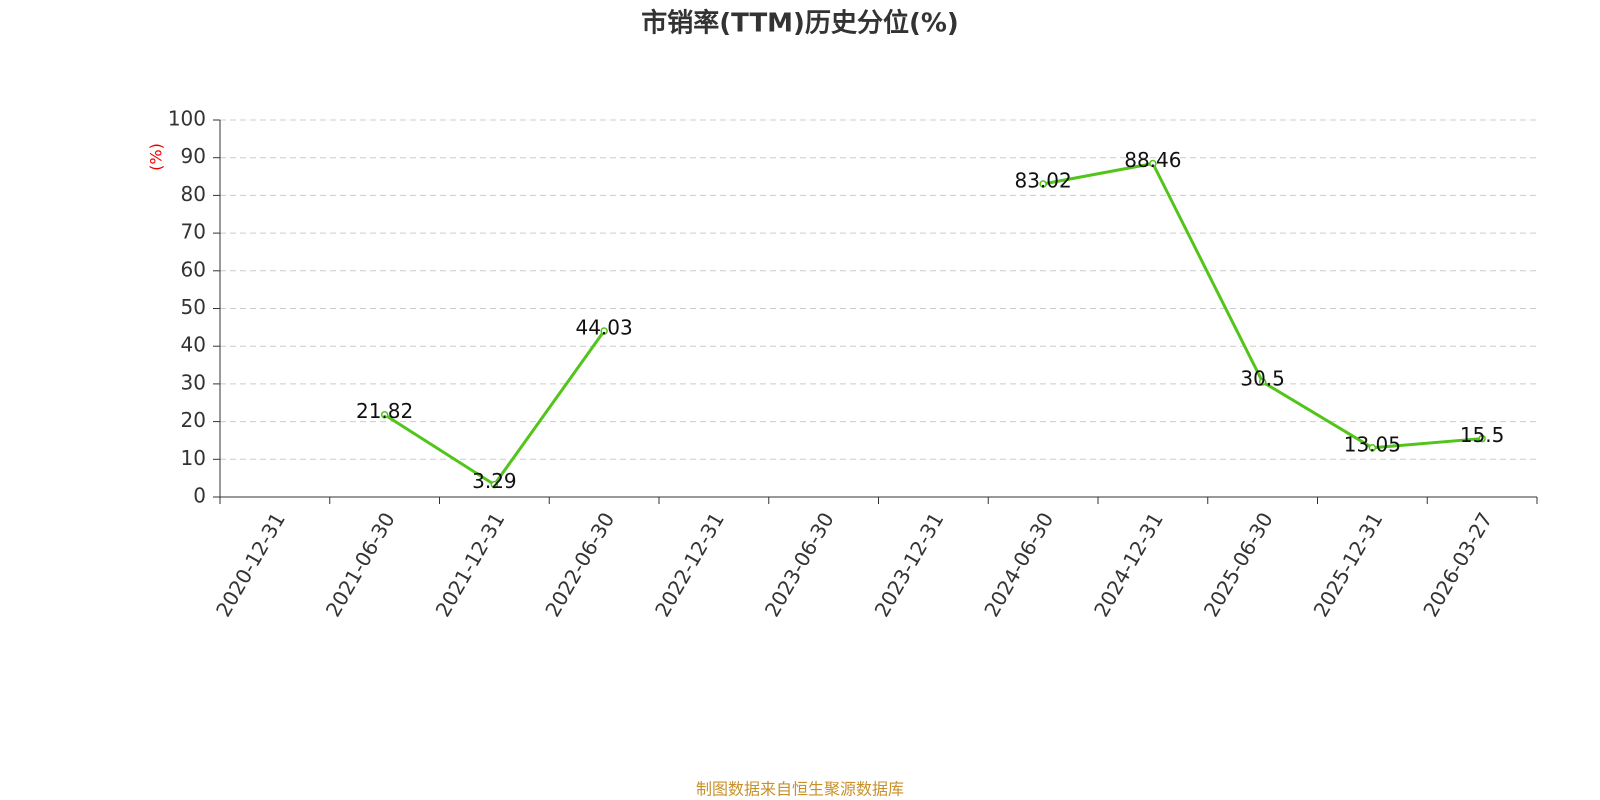 The width and height of the screenshot is (1600, 800). I want to click on y-tick-label: 20, so click(193, 420).